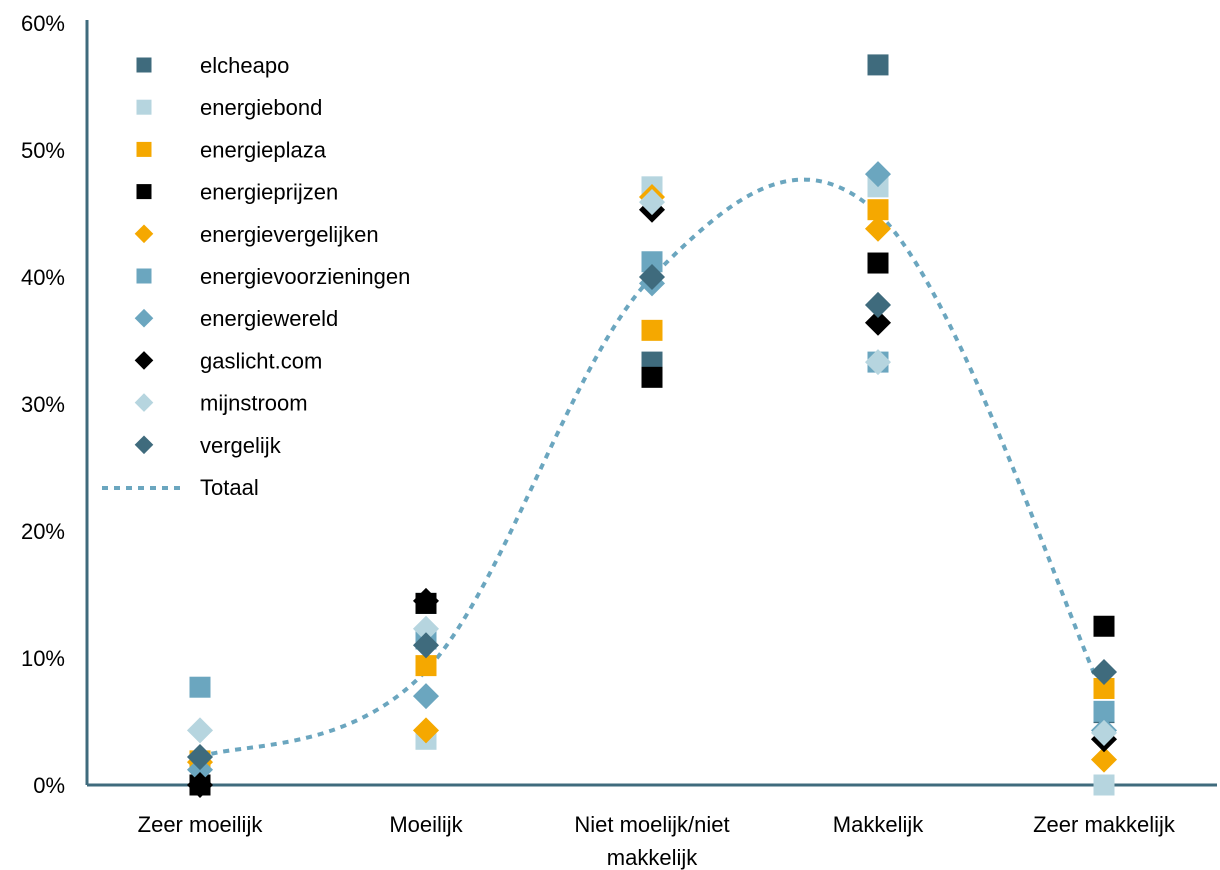  Describe the element at coordinates (289, 234) in the screenshot. I see `legend-label: energievergelijken` at that location.